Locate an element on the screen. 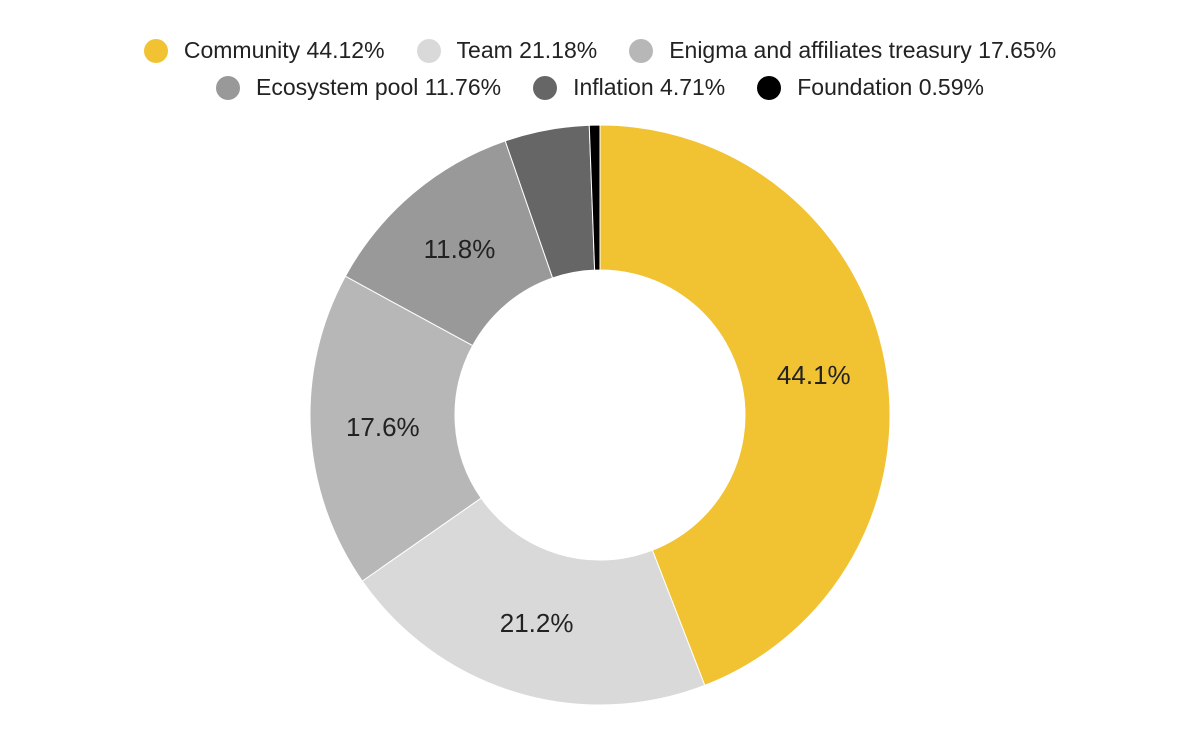  legend-item-enigma-treasury: Enigma and affiliates treasury 17.65% is located at coordinates (842, 50).